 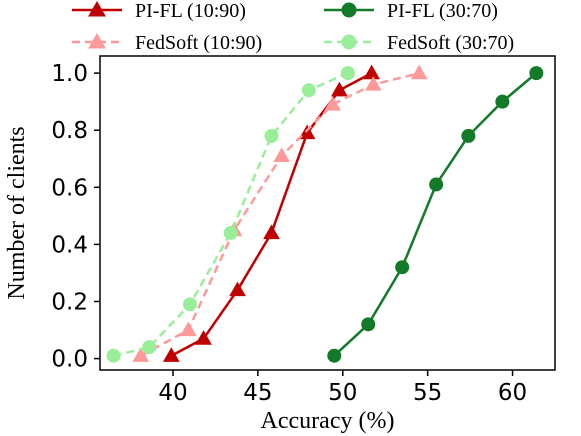 I want to click on legend-entry: PI-FL (30:70), so click(x=411, y=11).